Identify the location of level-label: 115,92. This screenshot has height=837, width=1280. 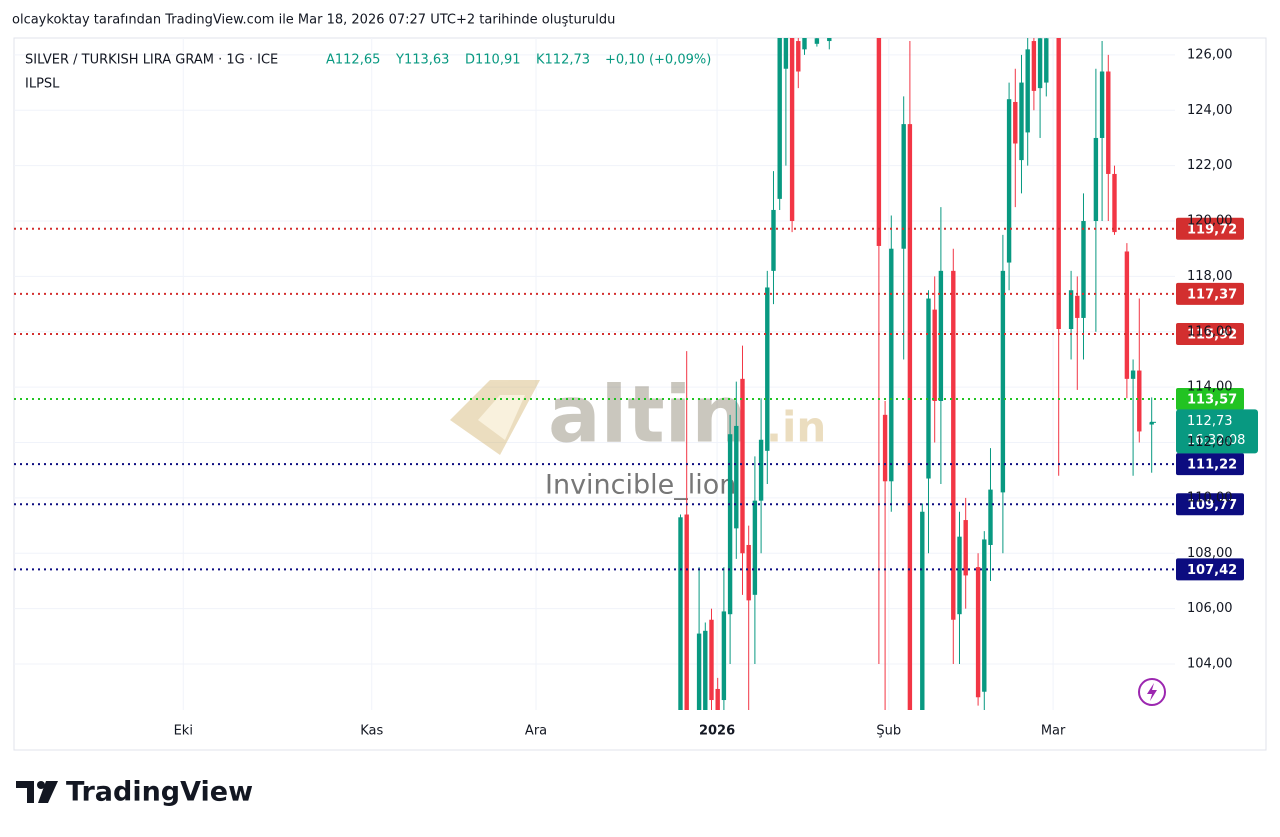
(1212, 334).